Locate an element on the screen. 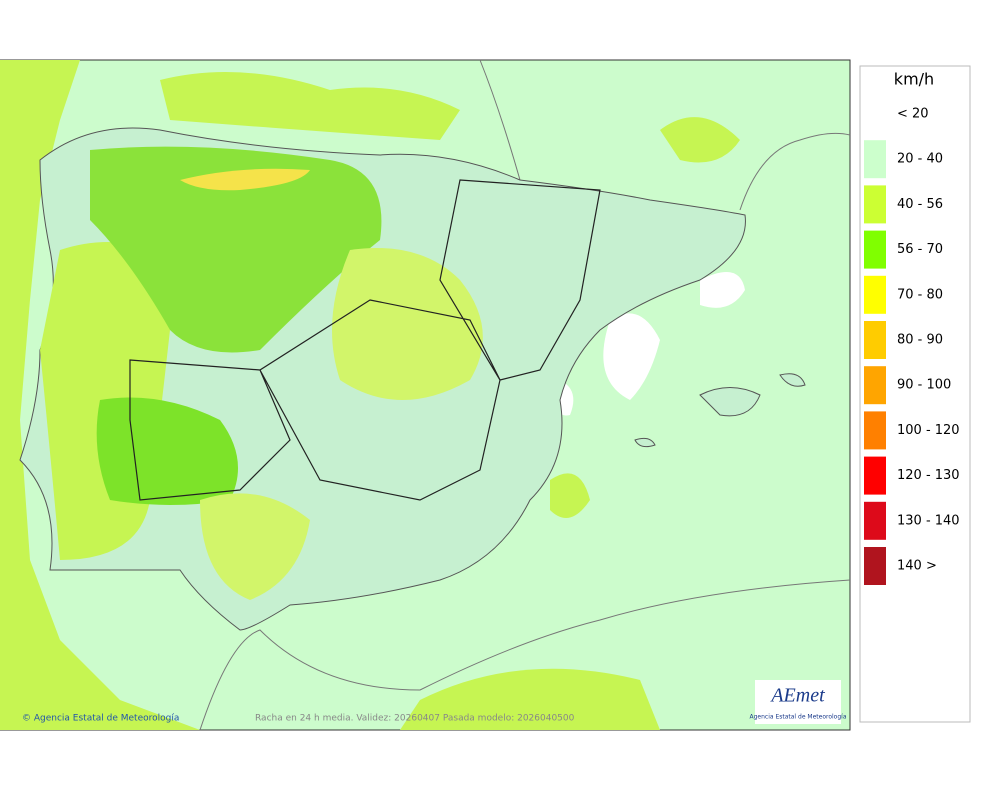  legend-label: 56 - 70 is located at coordinates (920, 249).